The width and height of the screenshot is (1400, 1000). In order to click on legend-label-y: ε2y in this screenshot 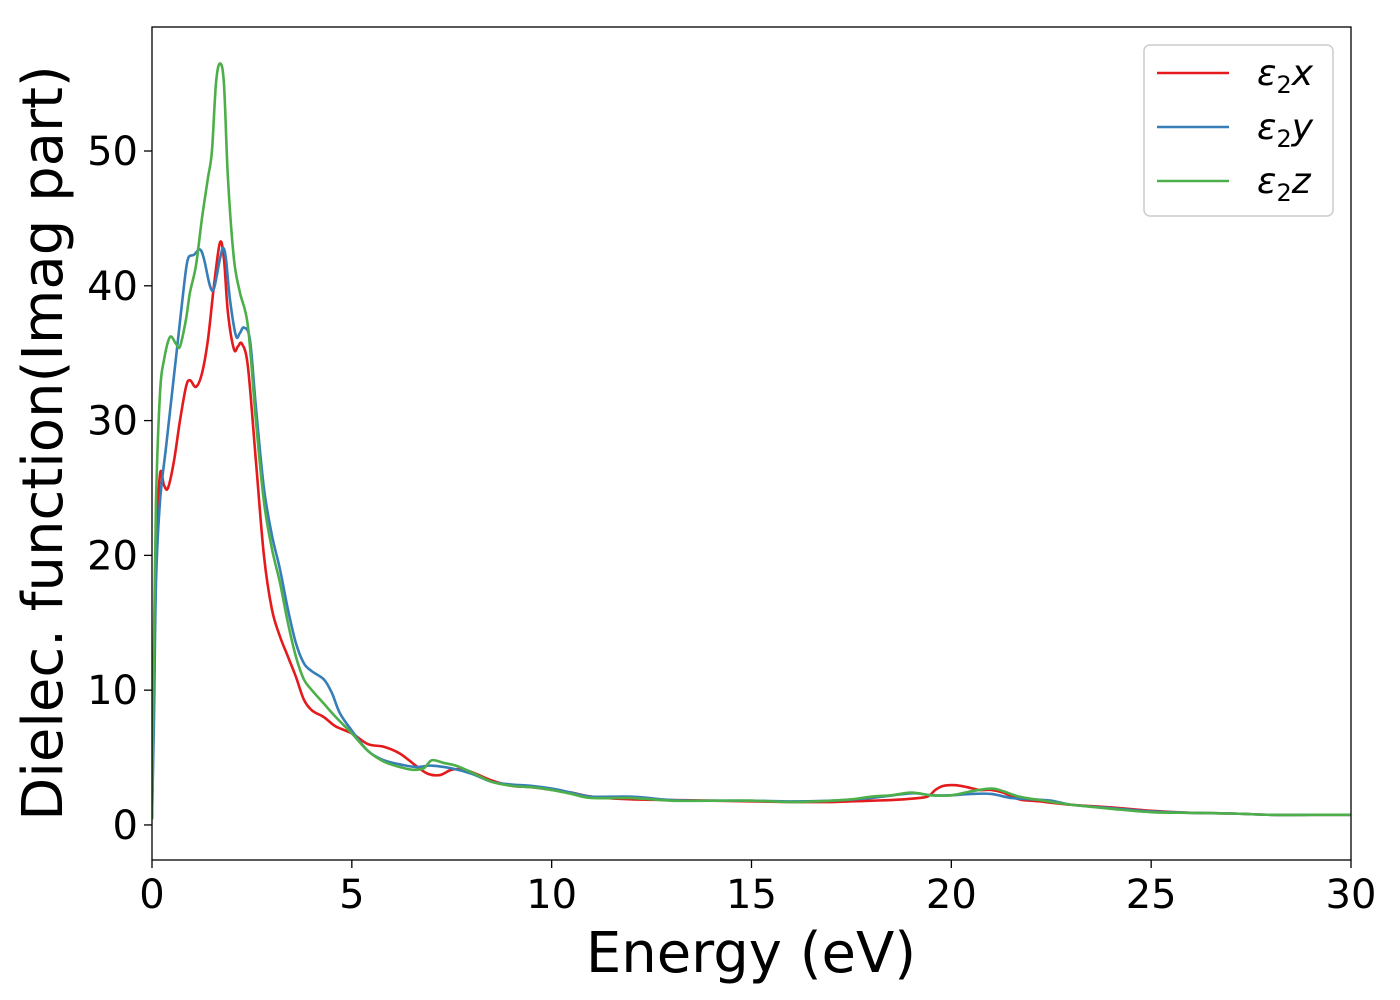, I will do `click(1285, 130)`.